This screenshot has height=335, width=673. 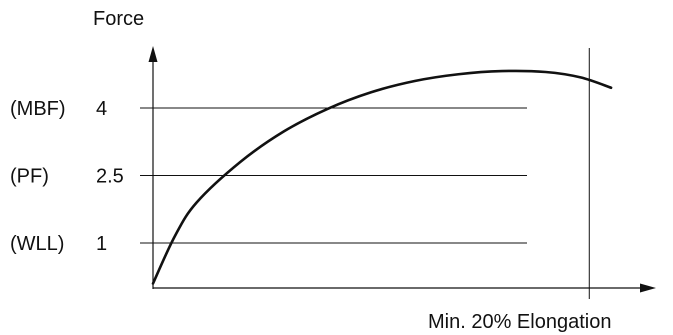 What do you see at coordinates (118, 19) in the screenshot?
I see `y-axis-title: Force` at bounding box center [118, 19].